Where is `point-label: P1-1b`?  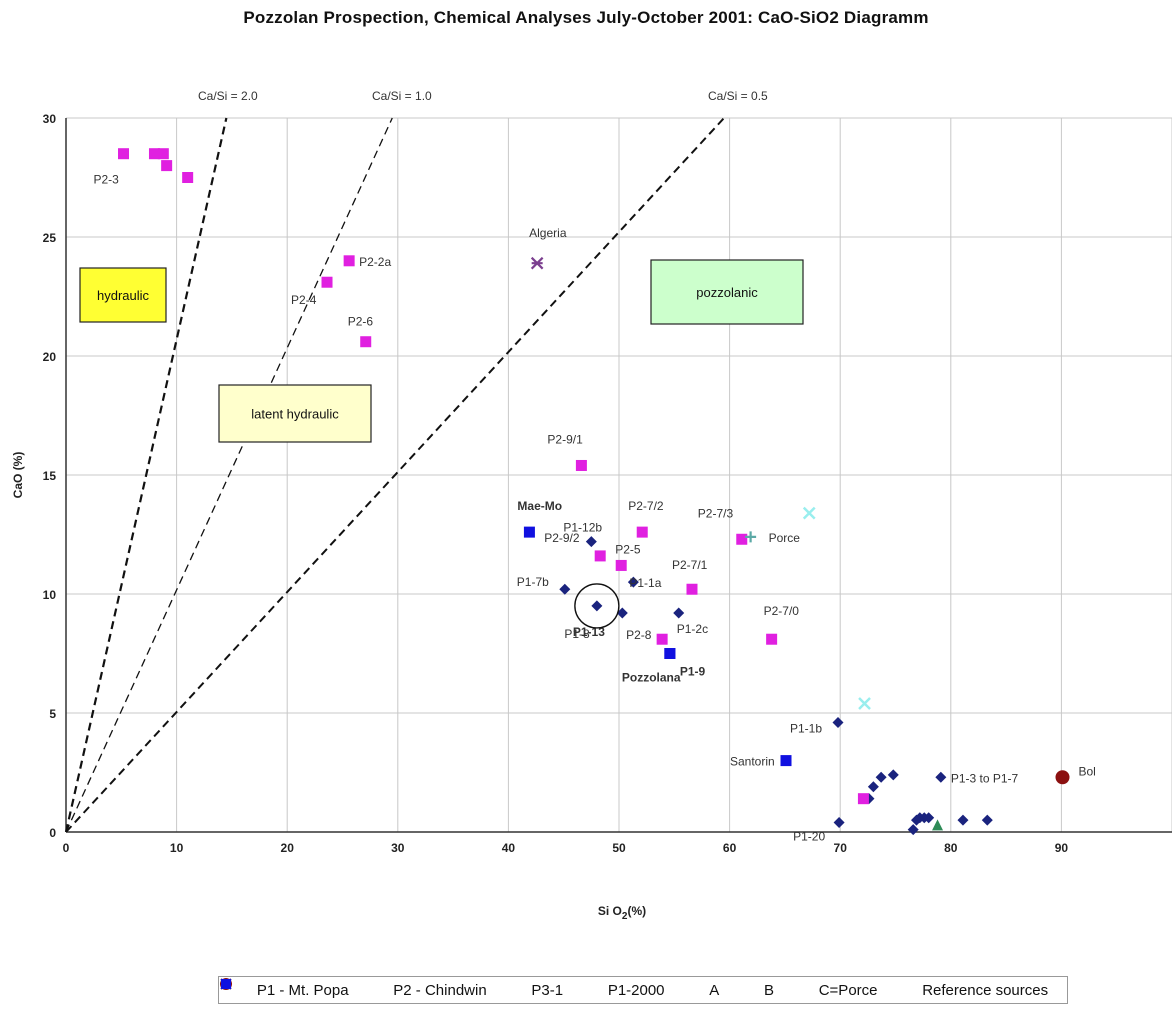 point-label: P1-1b is located at coordinates (806, 729).